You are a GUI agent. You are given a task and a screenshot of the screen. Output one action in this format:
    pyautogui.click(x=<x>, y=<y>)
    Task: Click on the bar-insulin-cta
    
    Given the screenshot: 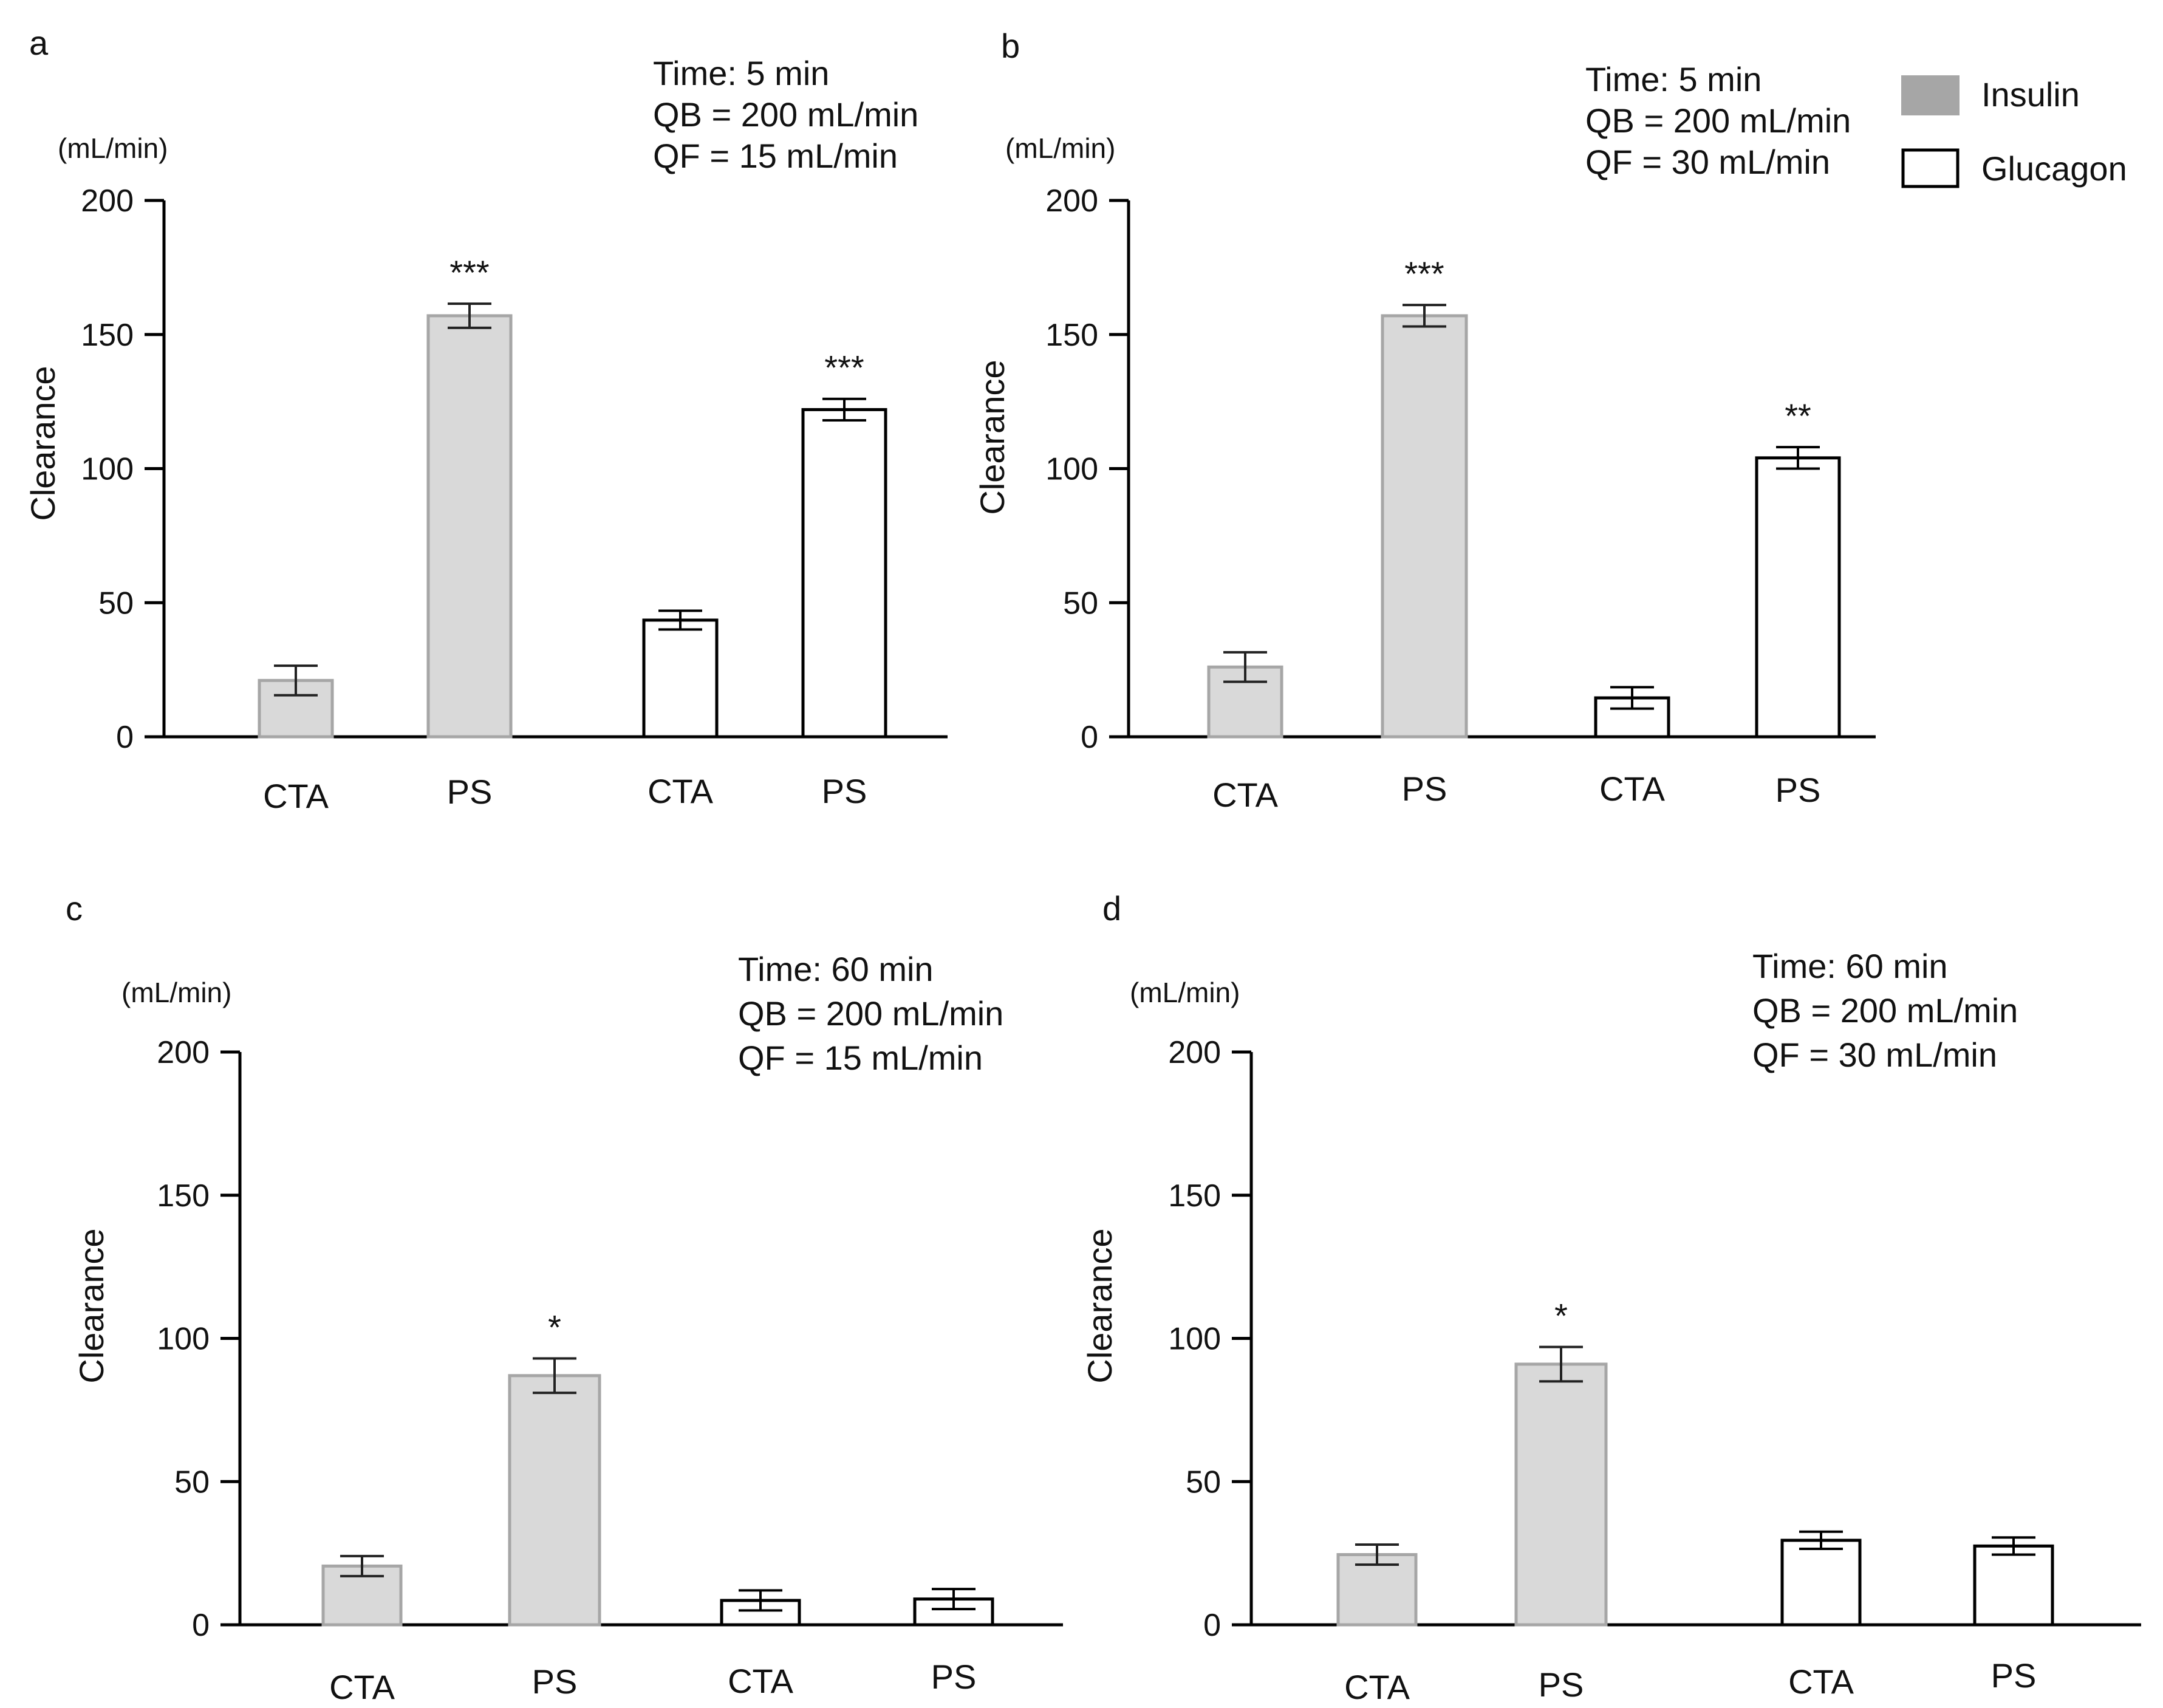 What is the action you would take?
    pyautogui.click(x=1377, y=1590)
    